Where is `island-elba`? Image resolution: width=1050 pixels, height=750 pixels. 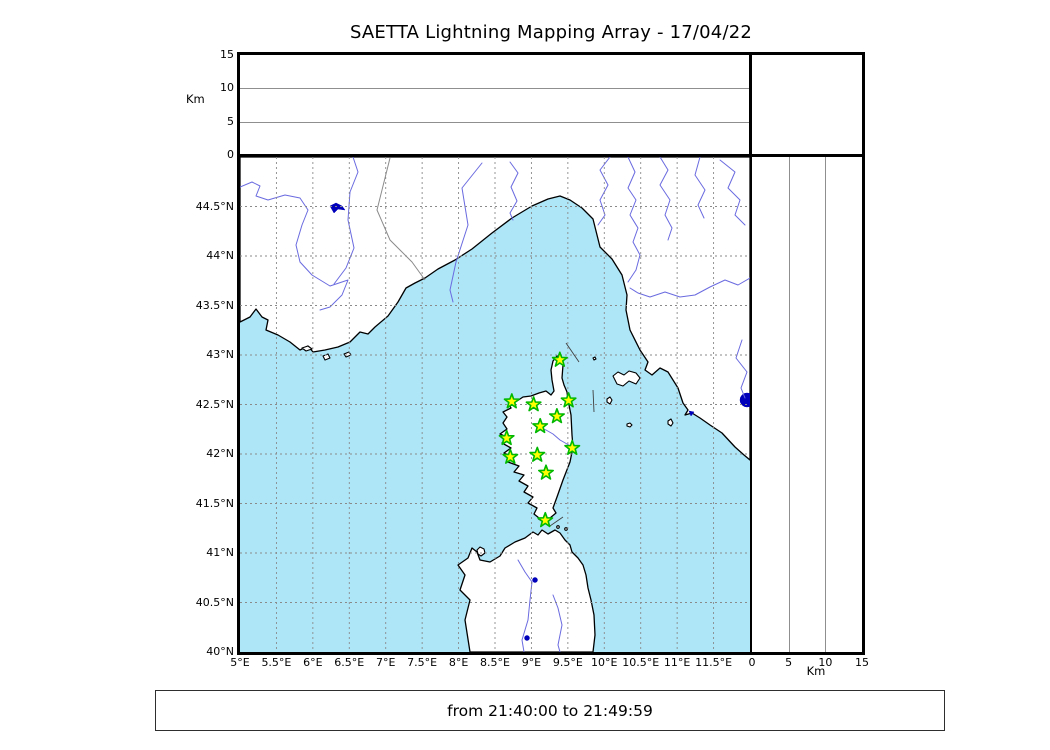
island-elba is located at coordinates (626, 378).